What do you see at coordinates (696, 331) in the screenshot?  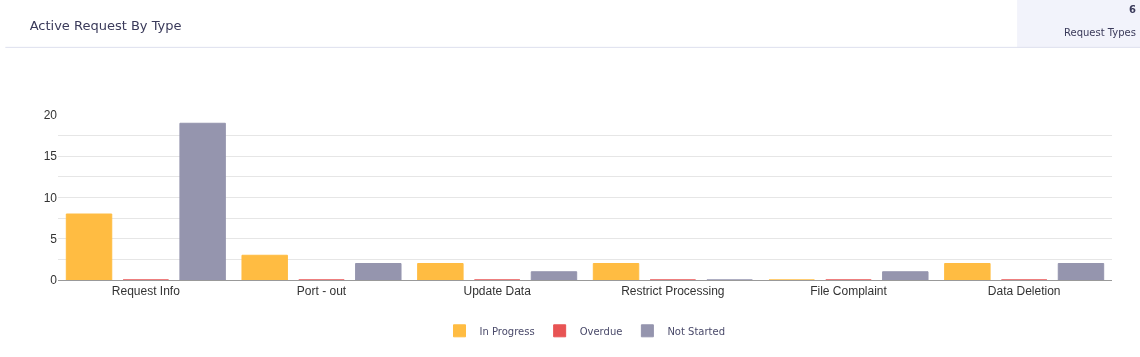 I see `legend-label: Not Started` at bounding box center [696, 331].